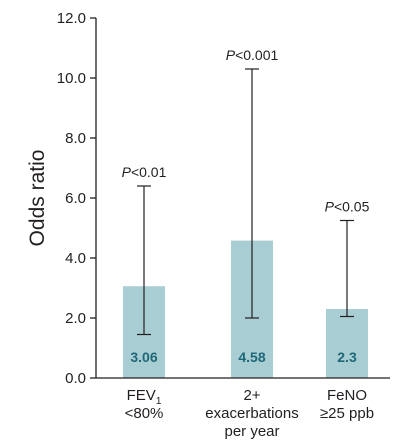 The image size is (399, 448). Describe the element at coordinates (37, 198) in the screenshot. I see `y-axis-title: Odds ratio` at that location.